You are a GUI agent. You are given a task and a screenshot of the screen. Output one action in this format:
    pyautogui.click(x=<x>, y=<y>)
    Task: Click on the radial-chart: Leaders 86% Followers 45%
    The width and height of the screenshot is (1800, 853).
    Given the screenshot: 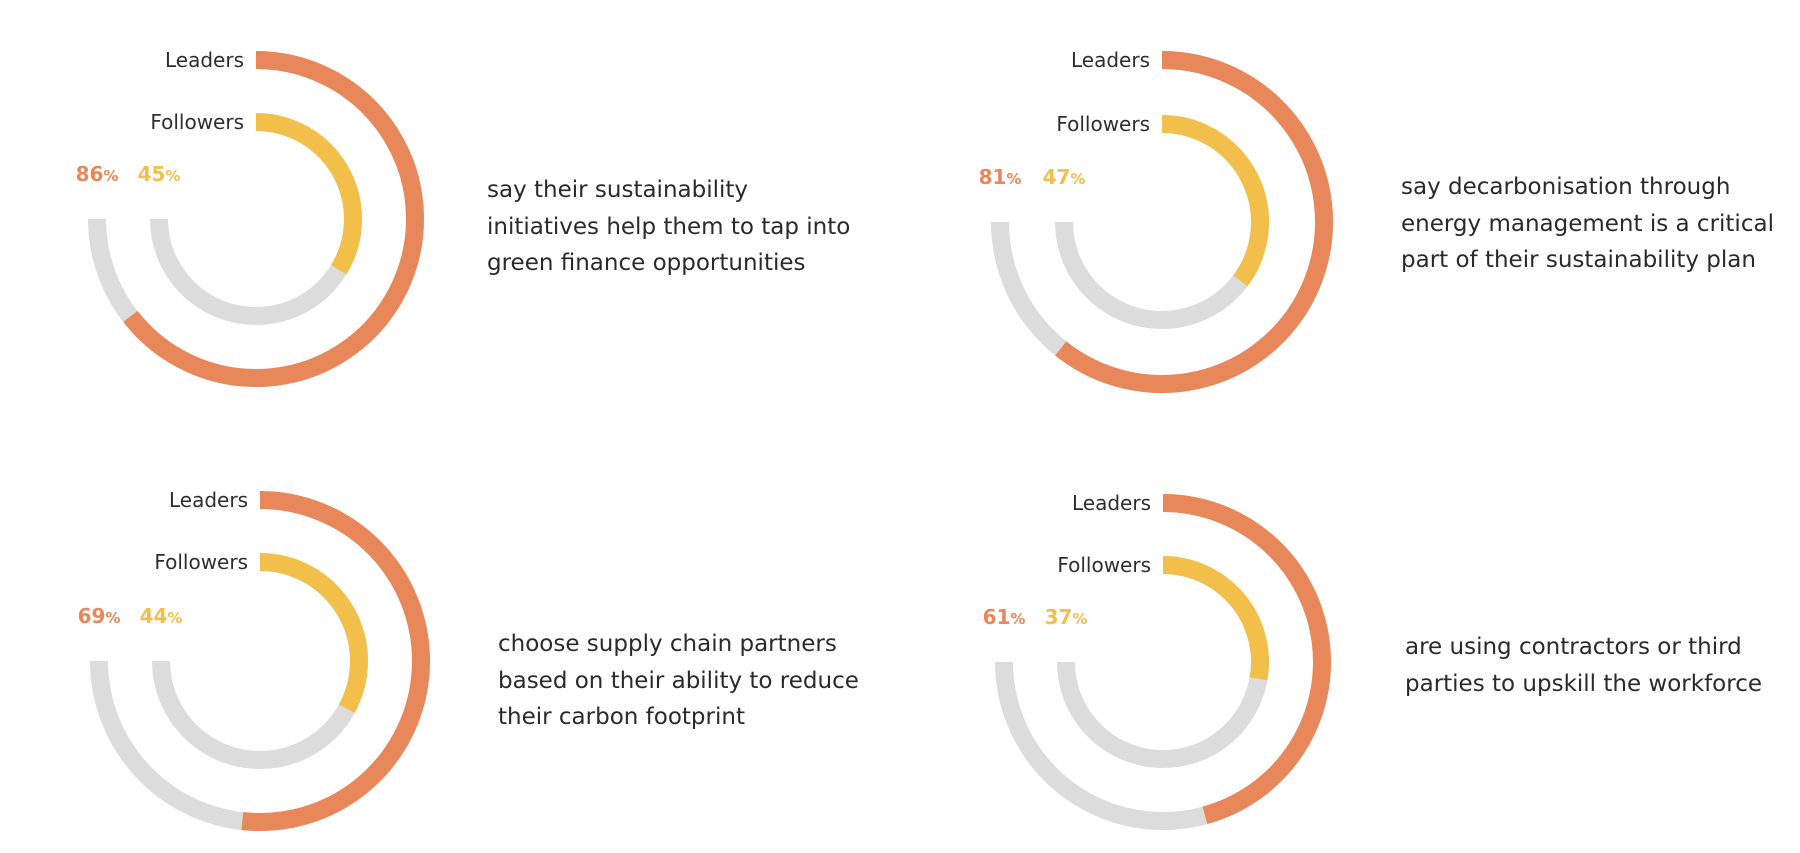 What is the action you would take?
    pyautogui.click(x=250, y=217)
    